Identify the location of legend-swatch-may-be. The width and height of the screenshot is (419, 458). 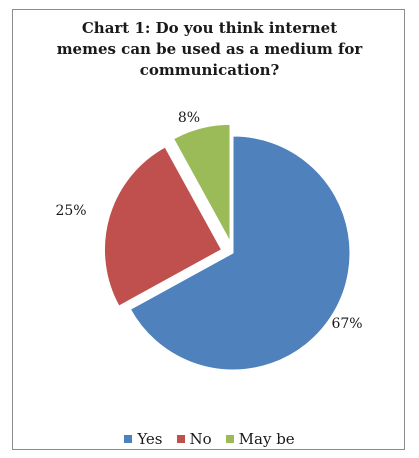
(229, 439).